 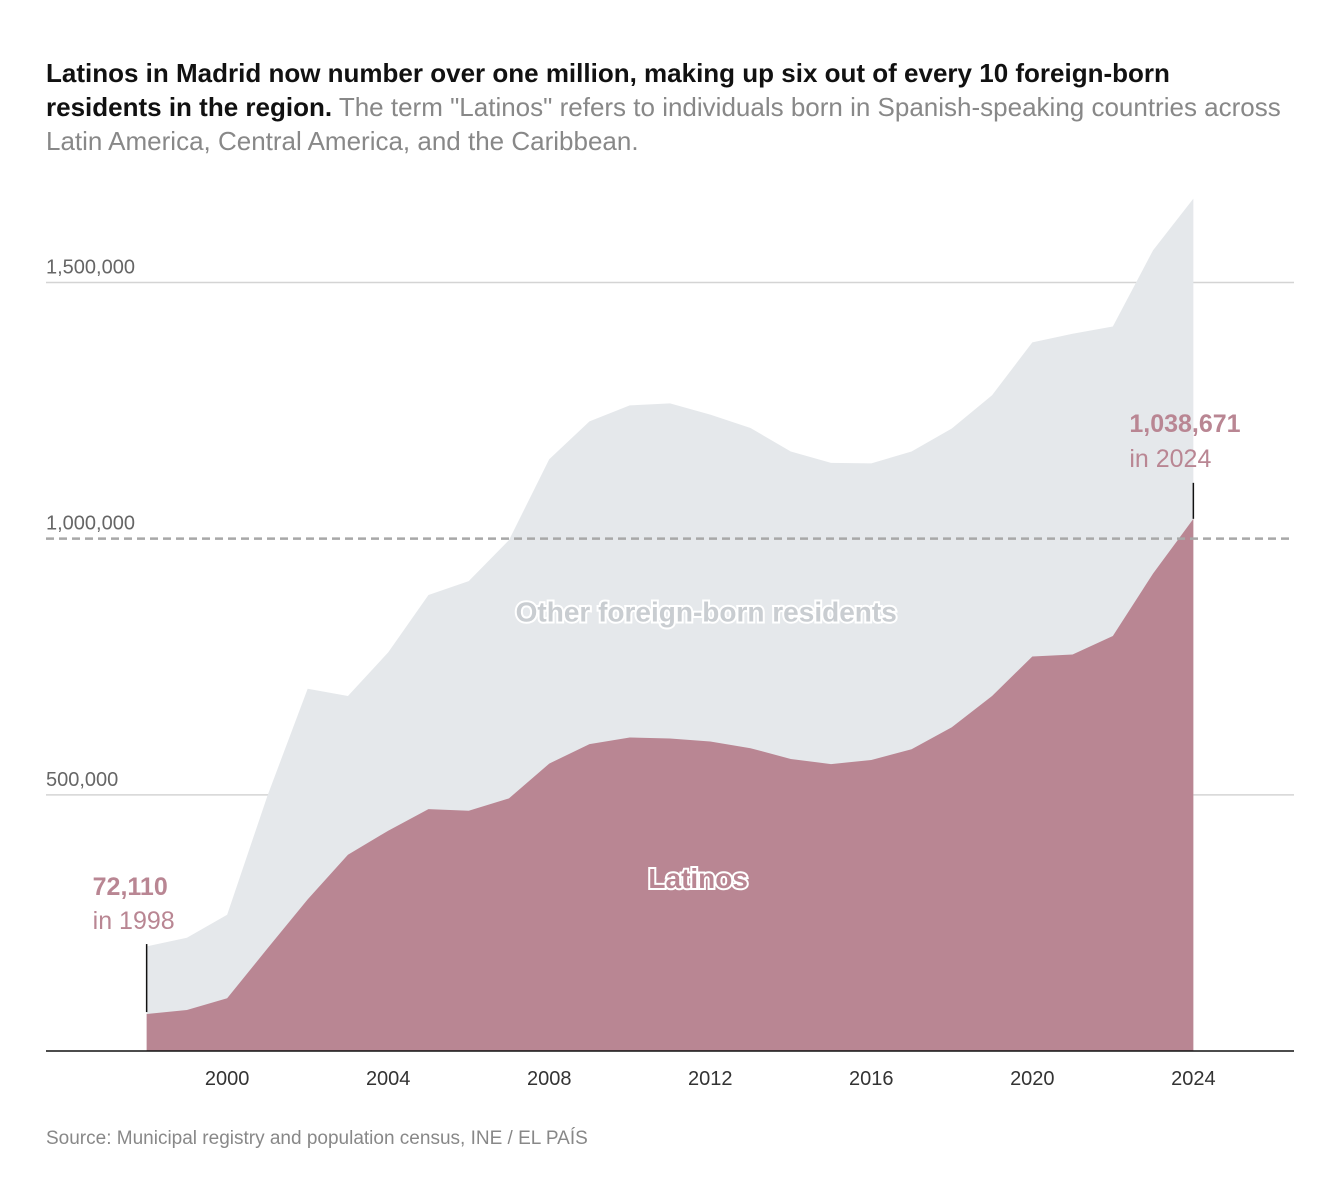 What do you see at coordinates (227, 1079) in the screenshot?
I see `x-tick-label: 2000` at bounding box center [227, 1079].